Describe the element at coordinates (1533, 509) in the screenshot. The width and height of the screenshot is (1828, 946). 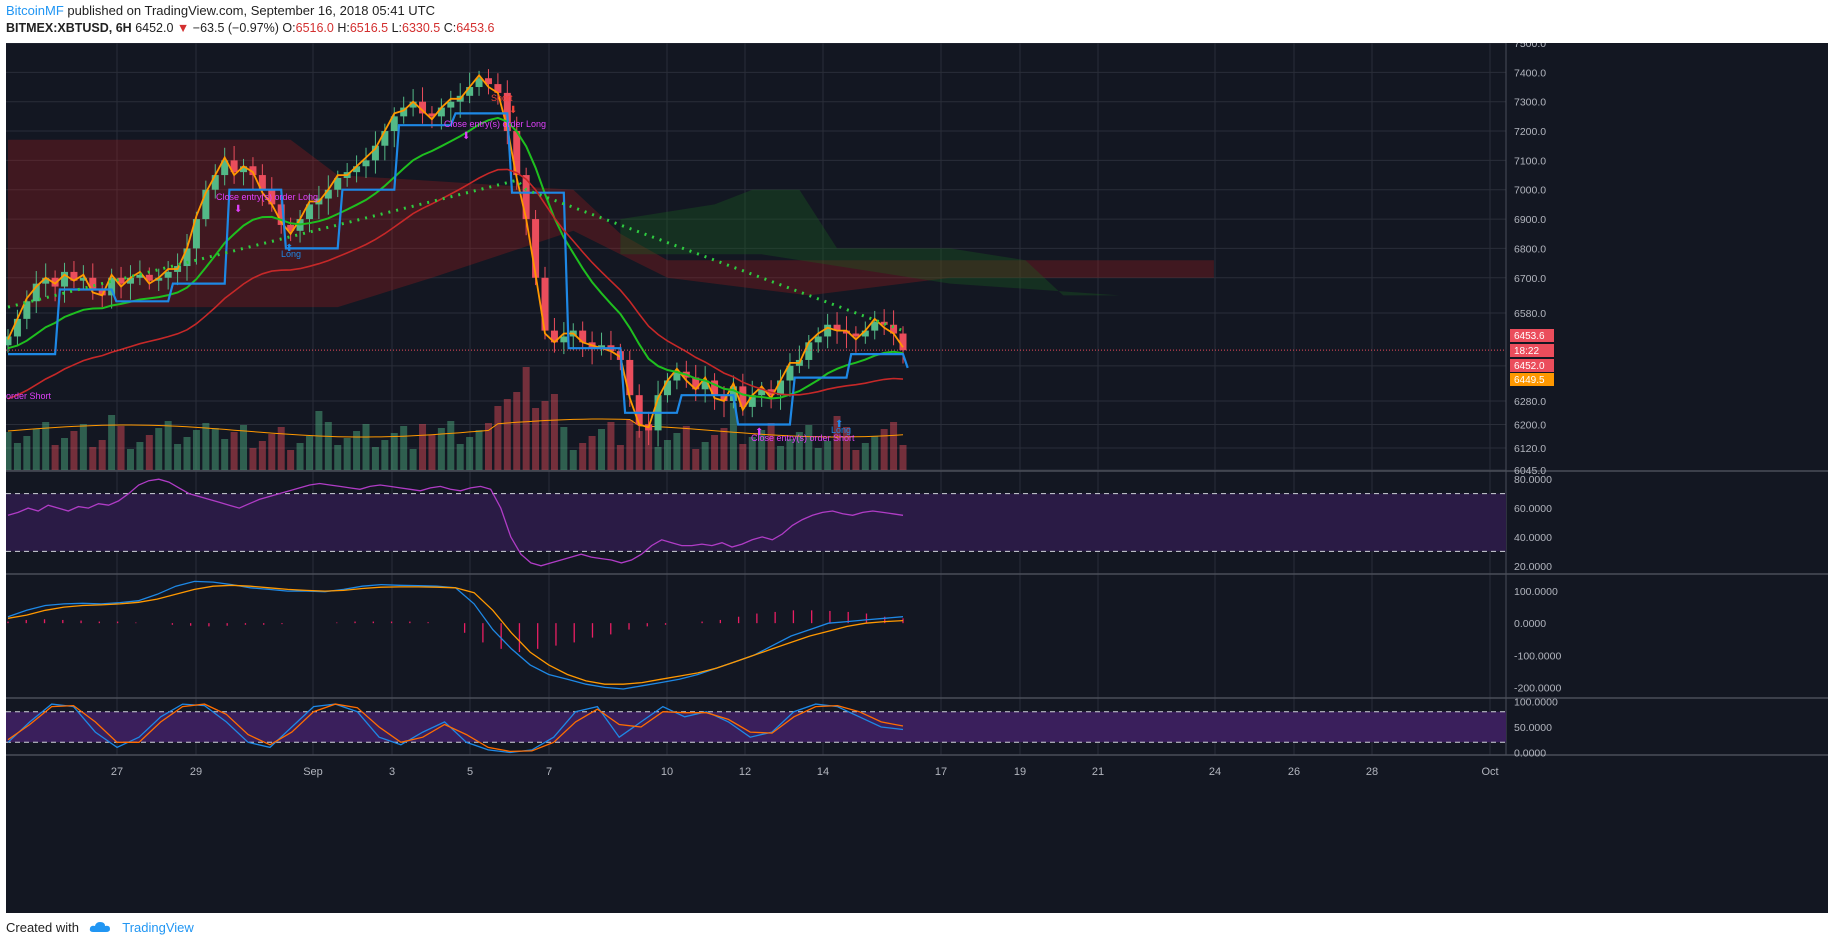
I see `rsi-tick-label: 60.0000` at that location.